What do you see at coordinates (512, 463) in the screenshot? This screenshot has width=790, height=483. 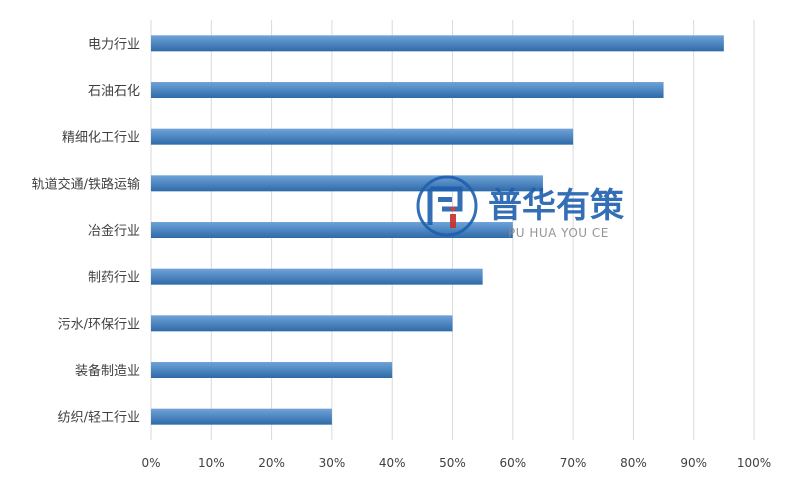 I see `x-tick-label: 60%` at bounding box center [512, 463].